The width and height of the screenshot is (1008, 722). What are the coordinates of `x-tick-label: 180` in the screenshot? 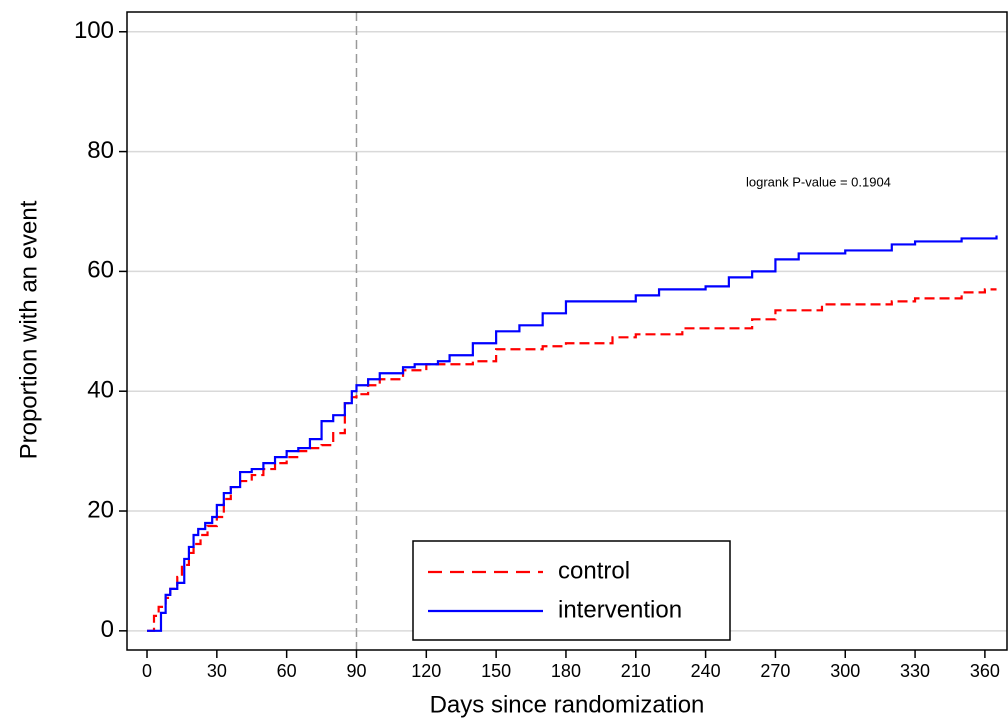 It's located at (566, 671).